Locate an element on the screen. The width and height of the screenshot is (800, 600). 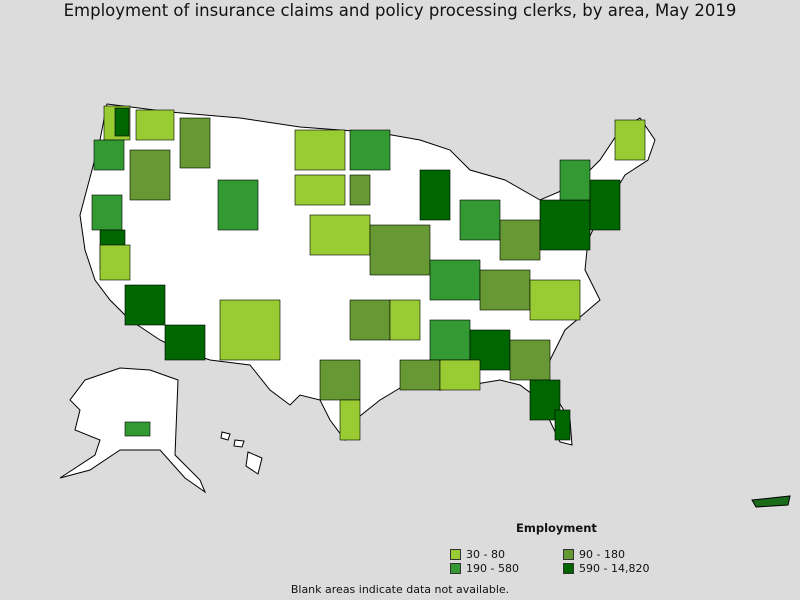
hawaii-islands is located at coordinates (241, 453).